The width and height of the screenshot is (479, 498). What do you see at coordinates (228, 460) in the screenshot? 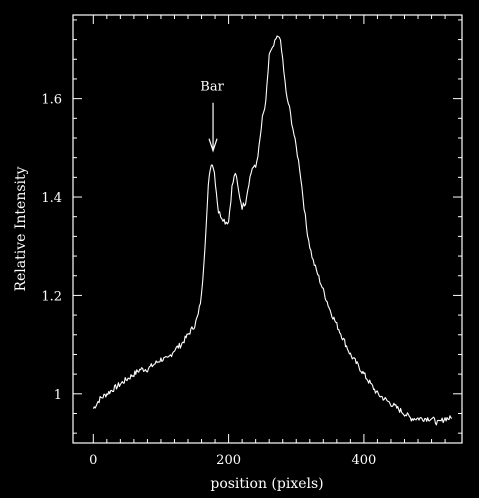
I see `x-tick-label: 200` at bounding box center [228, 460].